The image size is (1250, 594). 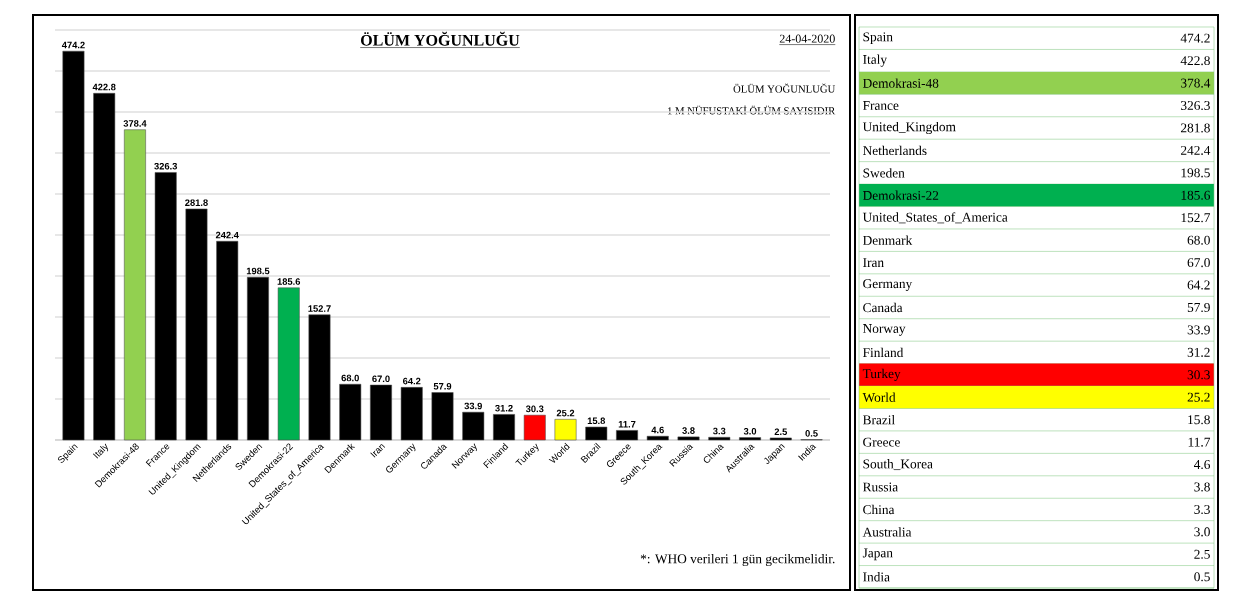 What do you see at coordinates (1195, 128) in the screenshot?
I see `text: 281.8` at bounding box center [1195, 128].